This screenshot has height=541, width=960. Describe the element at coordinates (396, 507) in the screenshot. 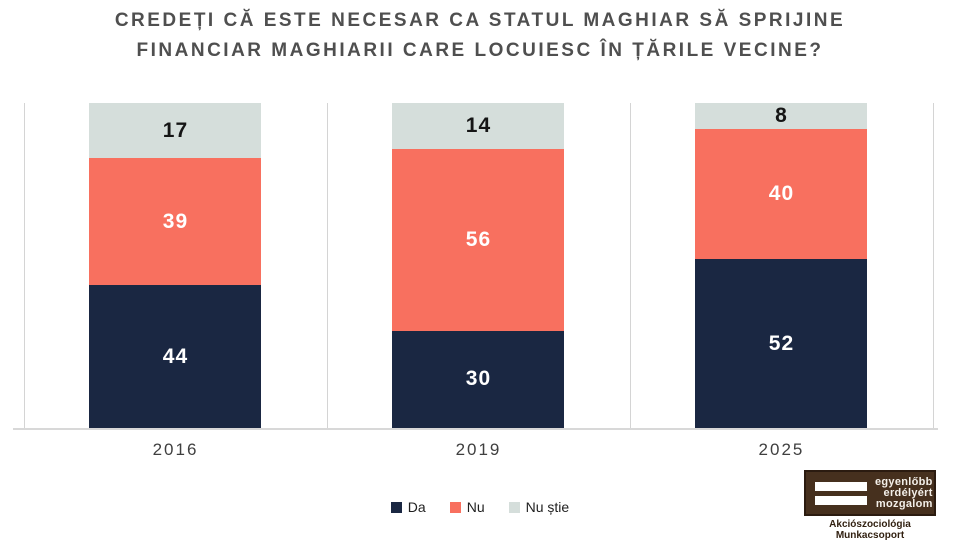

I see `legend-swatch-da` at that location.